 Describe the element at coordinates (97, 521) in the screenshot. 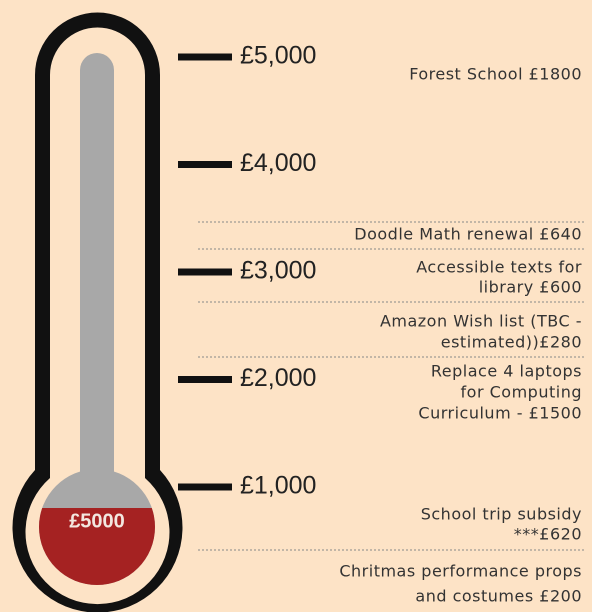

I see `bulb-label: £5000` at that location.